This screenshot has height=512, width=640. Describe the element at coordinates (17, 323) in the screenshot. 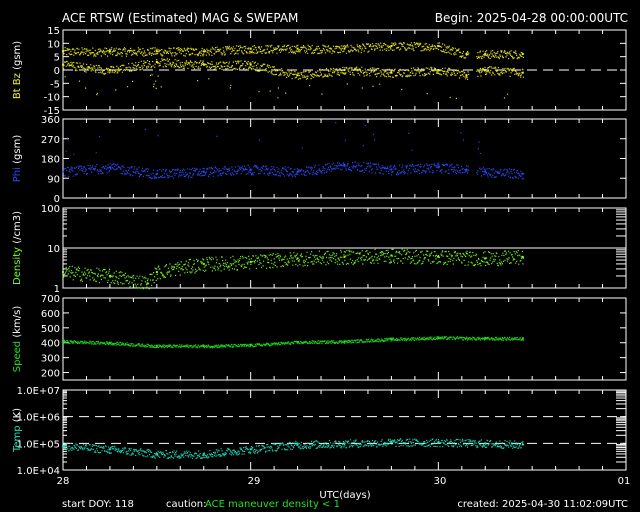

I see `y-axis-label-unit: (km/s)` at that location.